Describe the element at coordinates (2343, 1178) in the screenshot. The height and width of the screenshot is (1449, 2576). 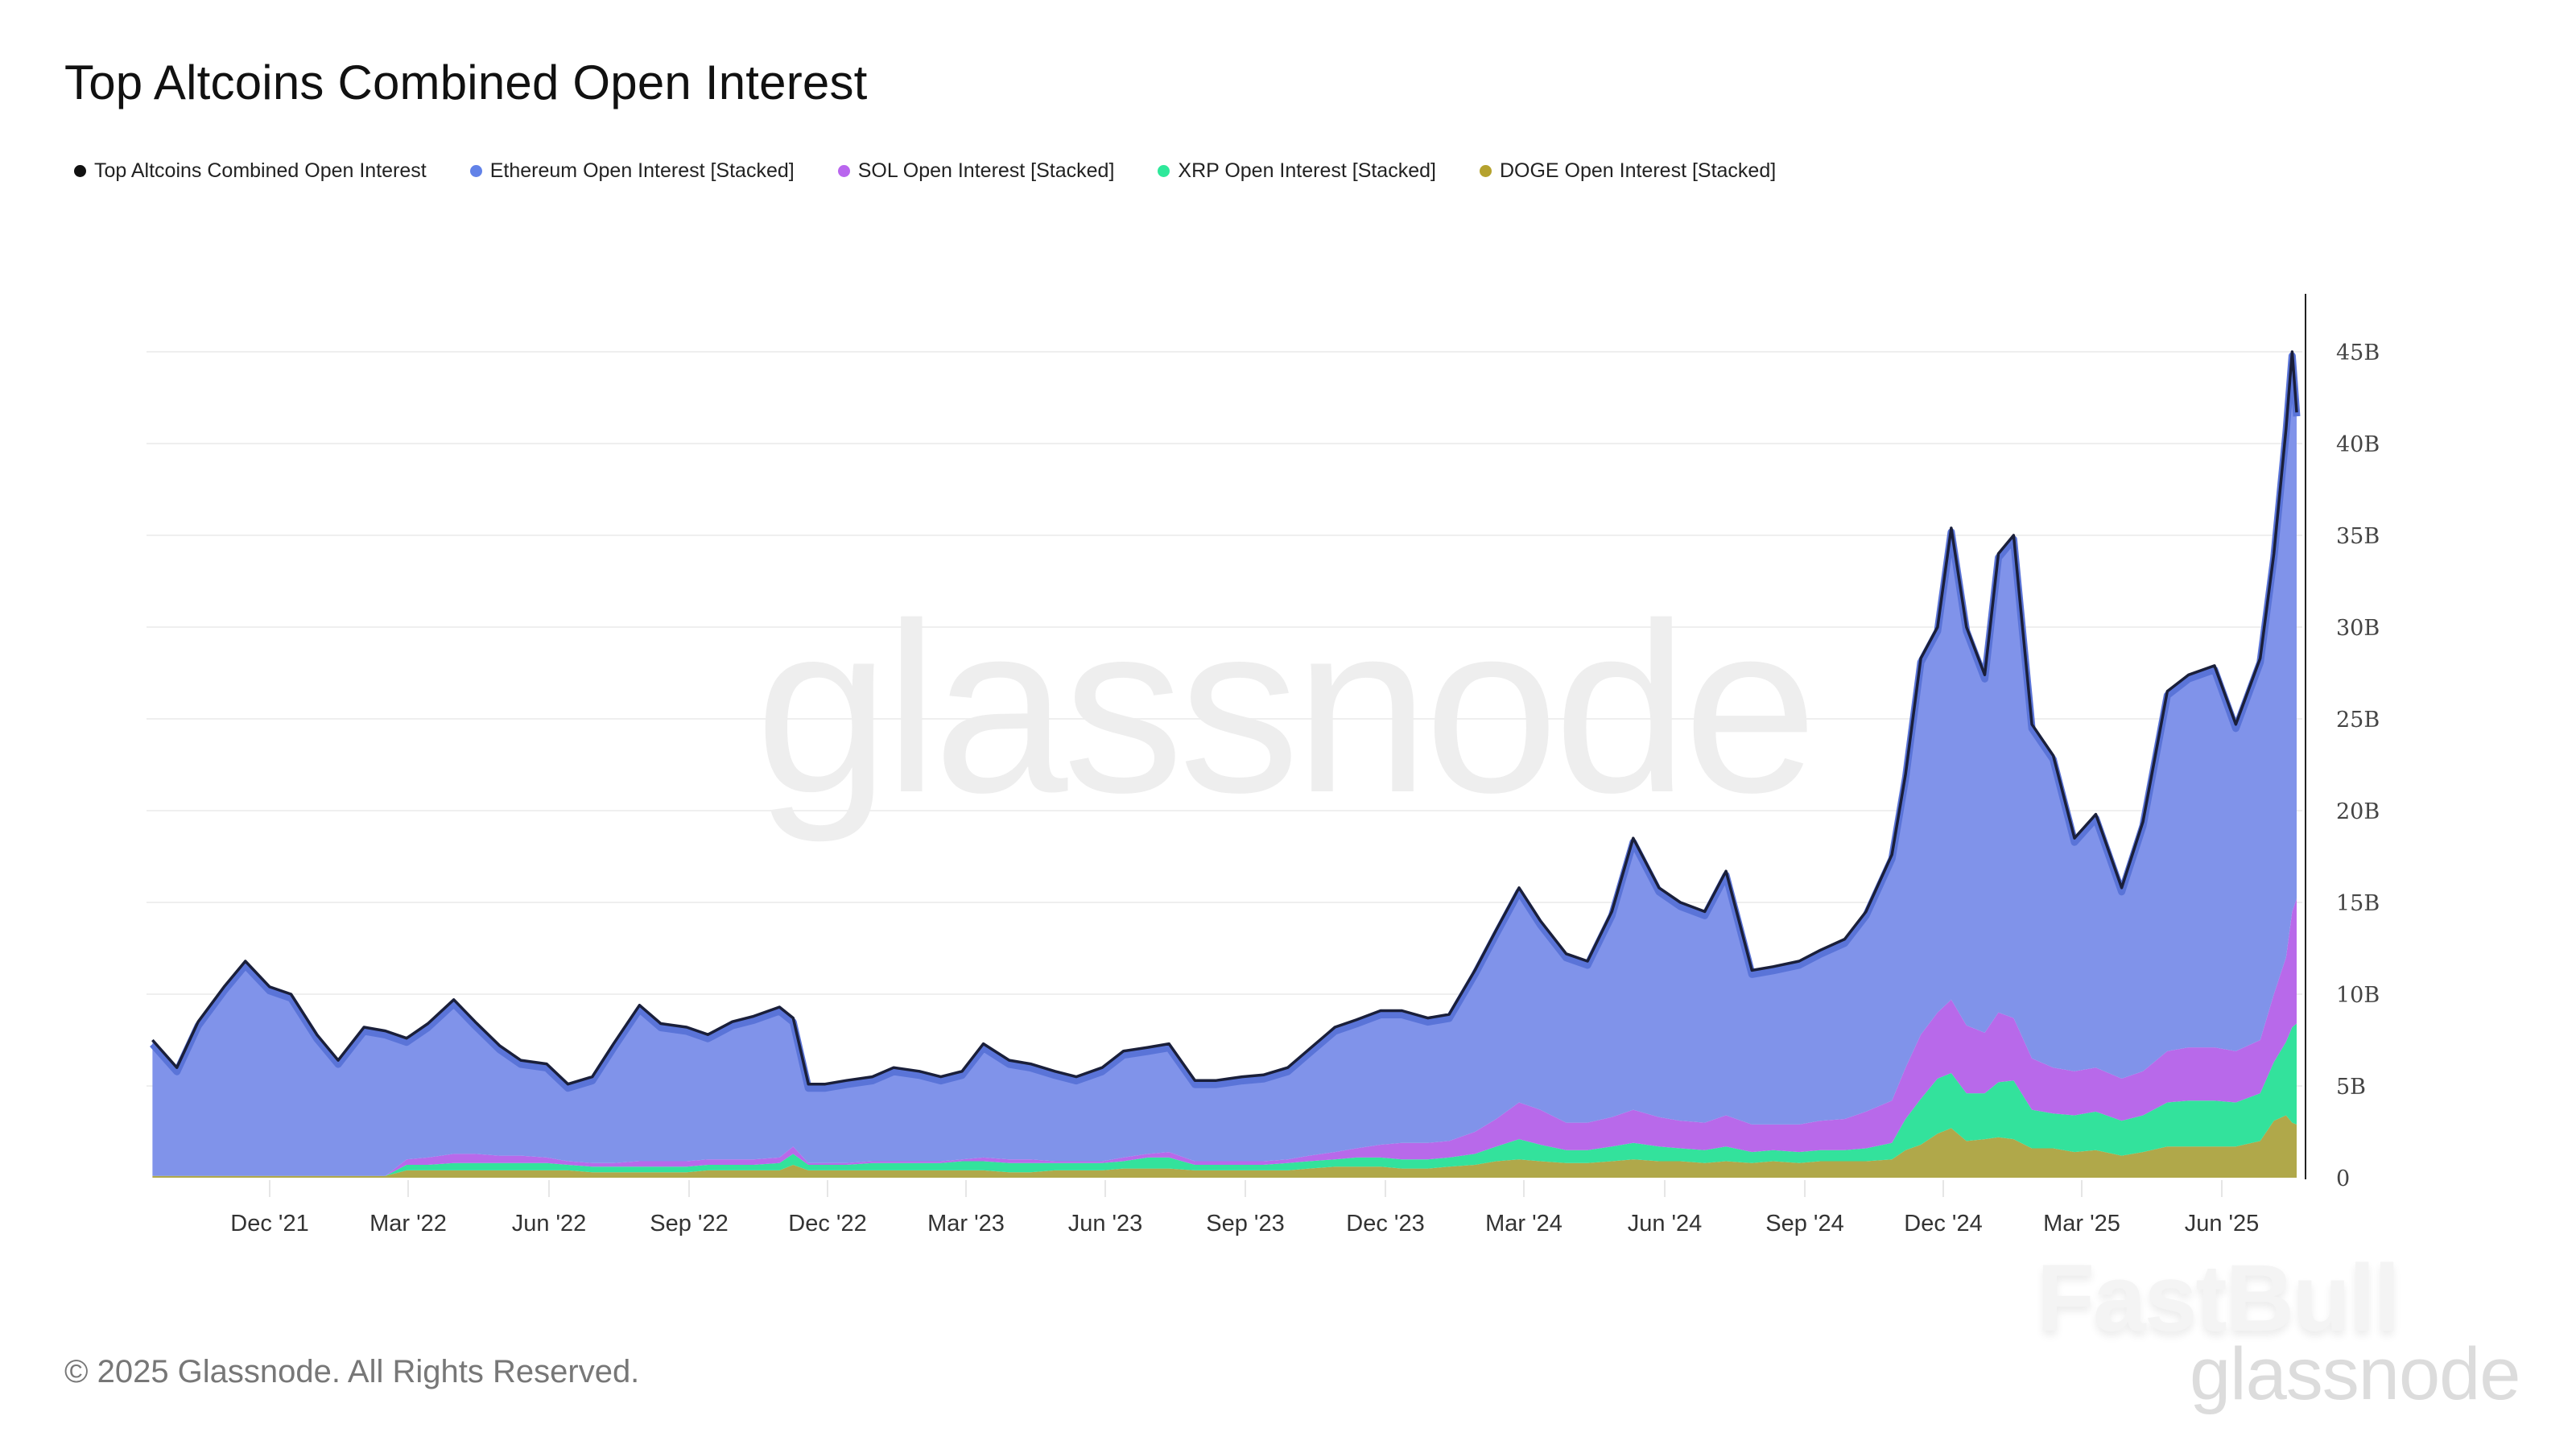
I see `y-tick-label: 0` at that location.